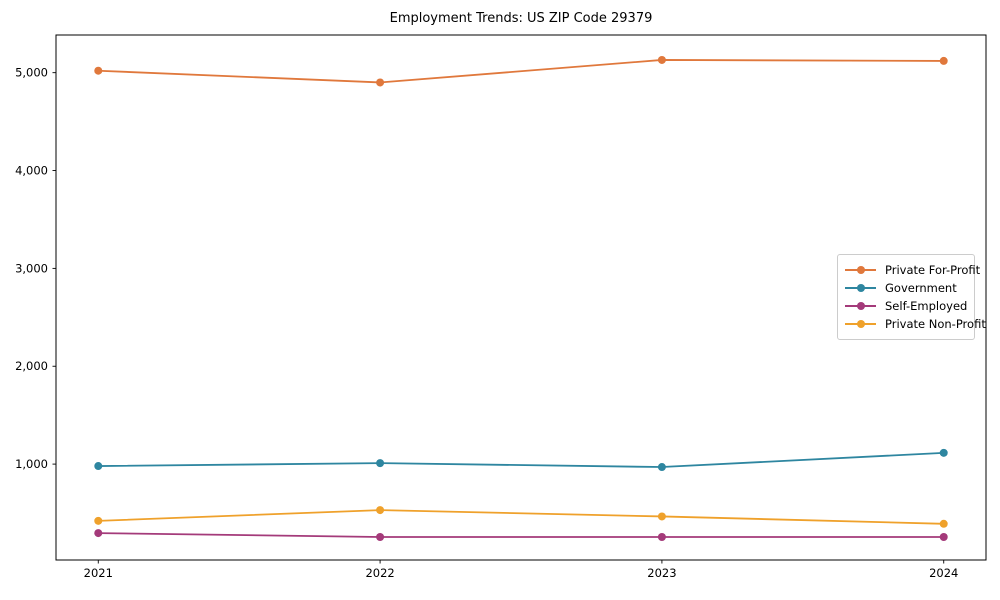  I want to click on legend-item: Government, so click(907, 288).